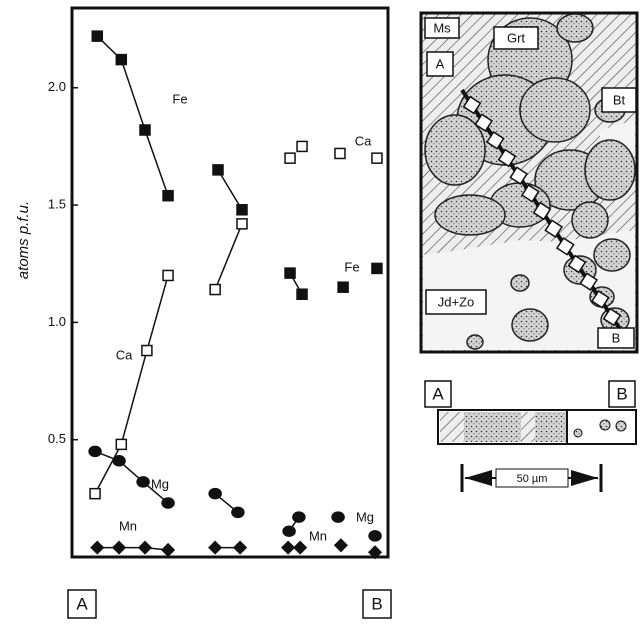 The width and height of the screenshot is (641, 624). What do you see at coordinates (23, 240) in the screenshot?
I see `y-axis-label: atoms p.f.u.` at bounding box center [23, 240].